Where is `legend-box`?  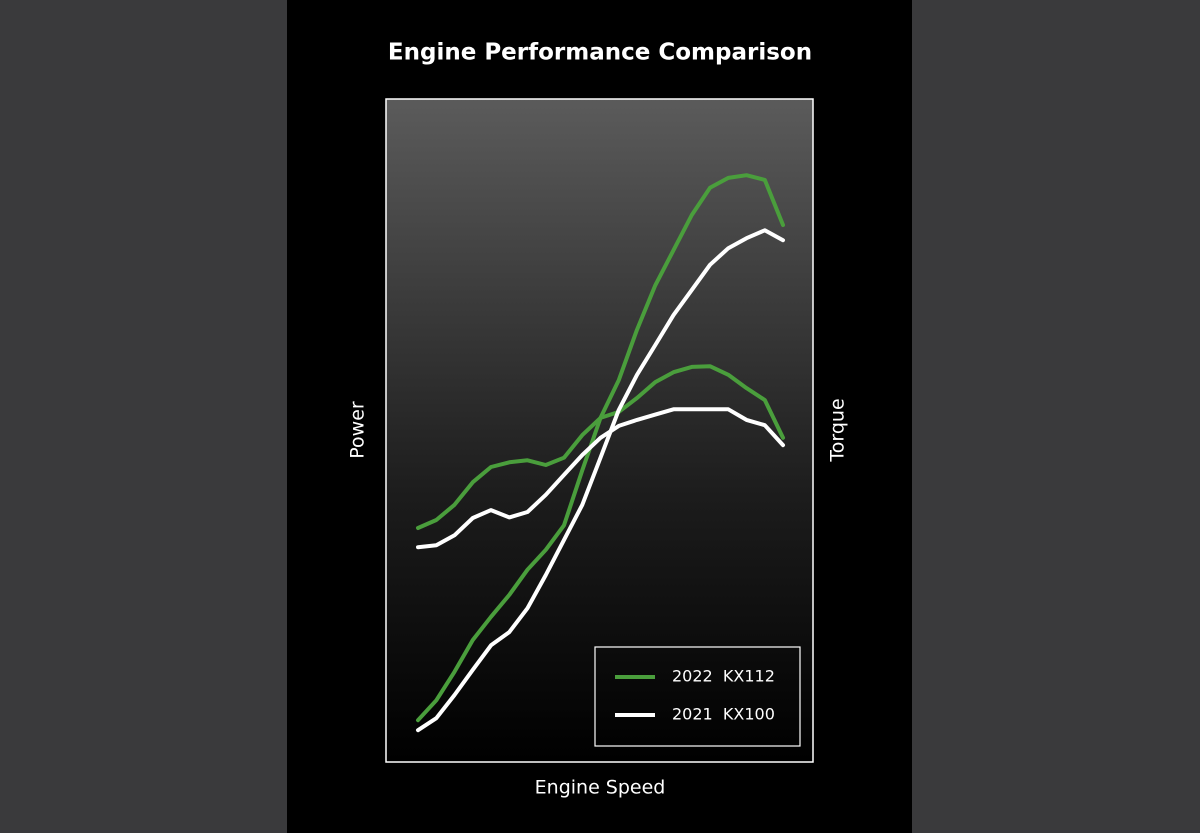 legend-box is located at coordinates (697, 696).